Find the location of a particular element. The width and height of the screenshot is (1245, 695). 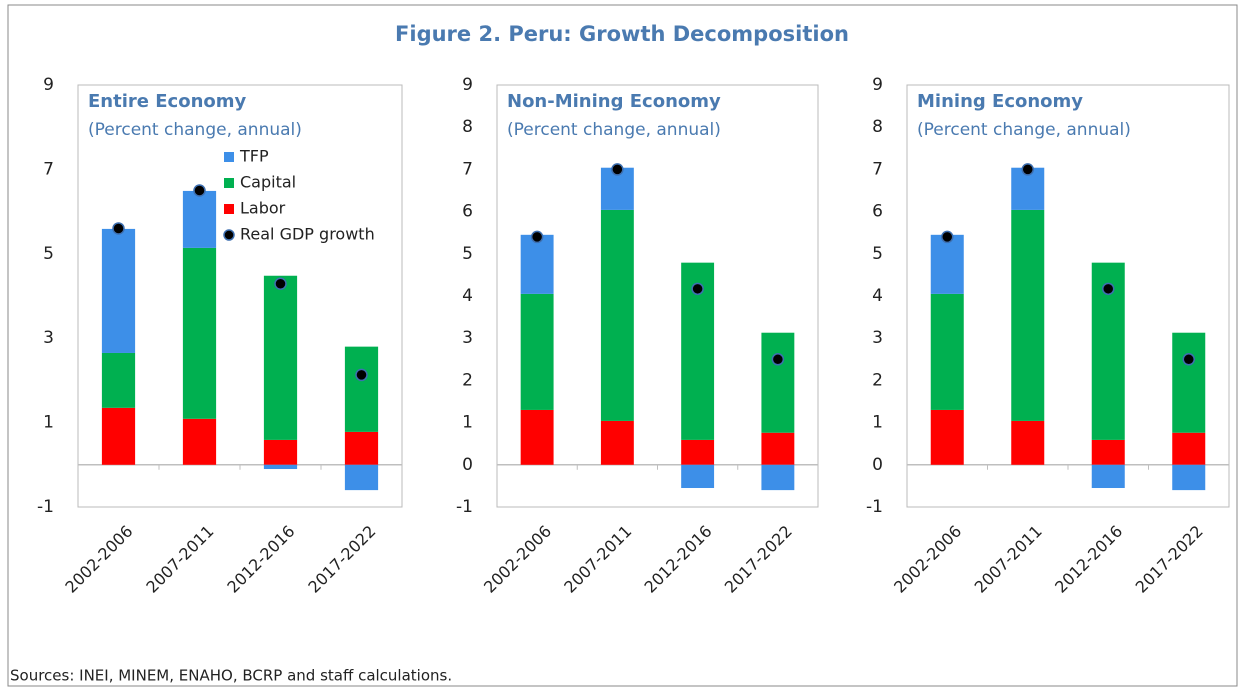

legend-label: Capital is located at coordinates (268, 182).